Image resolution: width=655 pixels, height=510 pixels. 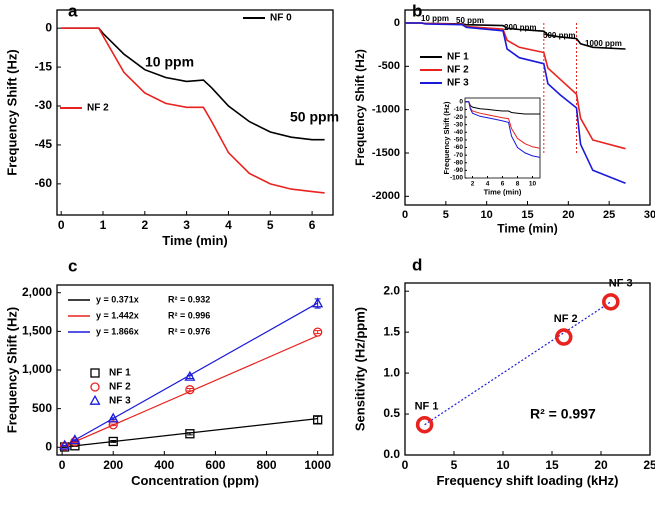 What do you see at coordinates (459, 170) in the screenshot?
I see `y-tick-label: -90` at bounding box center [459, 170].